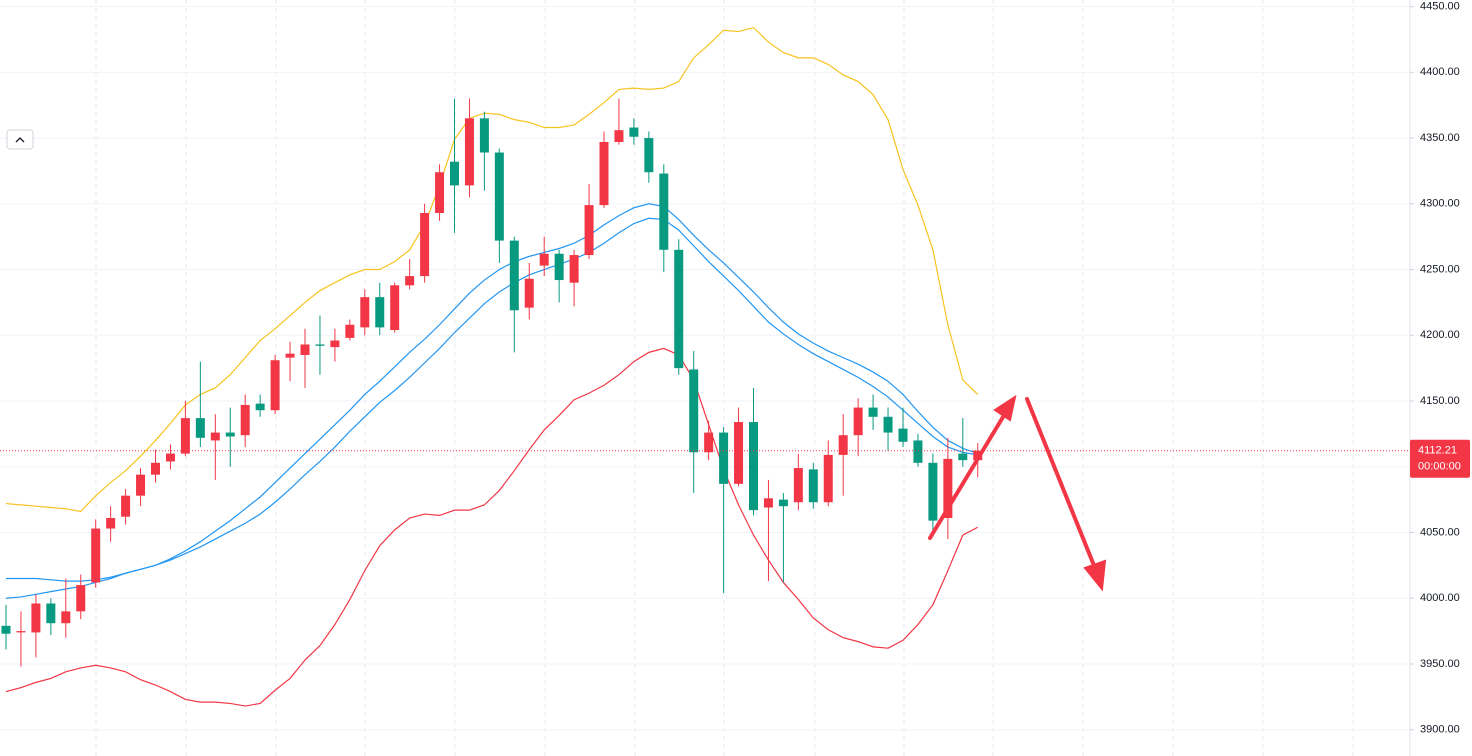  Describe the element at coordinates (1017, 493) in the screenshot. I see `drawn-arrows` at that location.